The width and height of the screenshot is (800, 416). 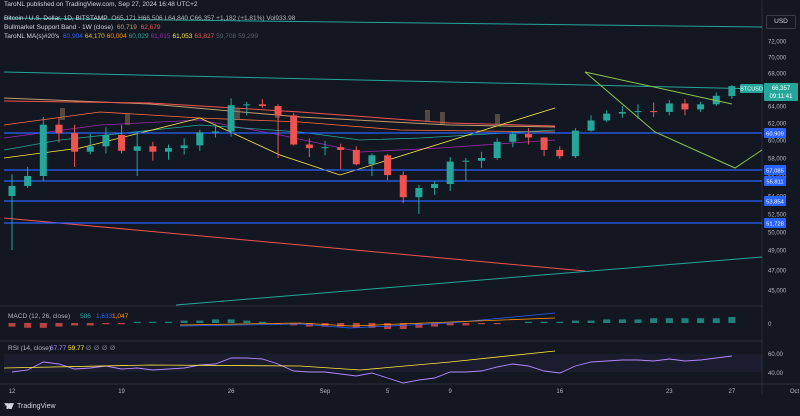 What do you see at coordinates (36, 406) in the screenshot?
I see `logo-text: TradingView` at bounding box center [36, 406].